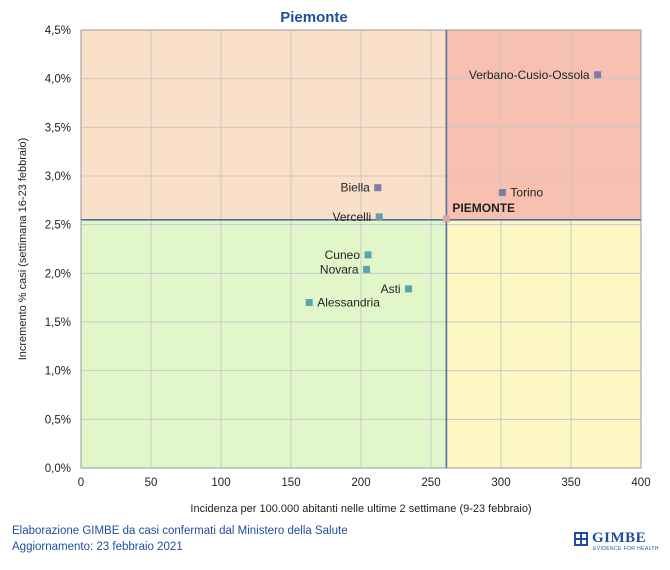 The height and width of the screenshot is (570, 670). I want to click on footer-updated: Aggiornamento: 23 febbraio 2021, so click(97, 547).